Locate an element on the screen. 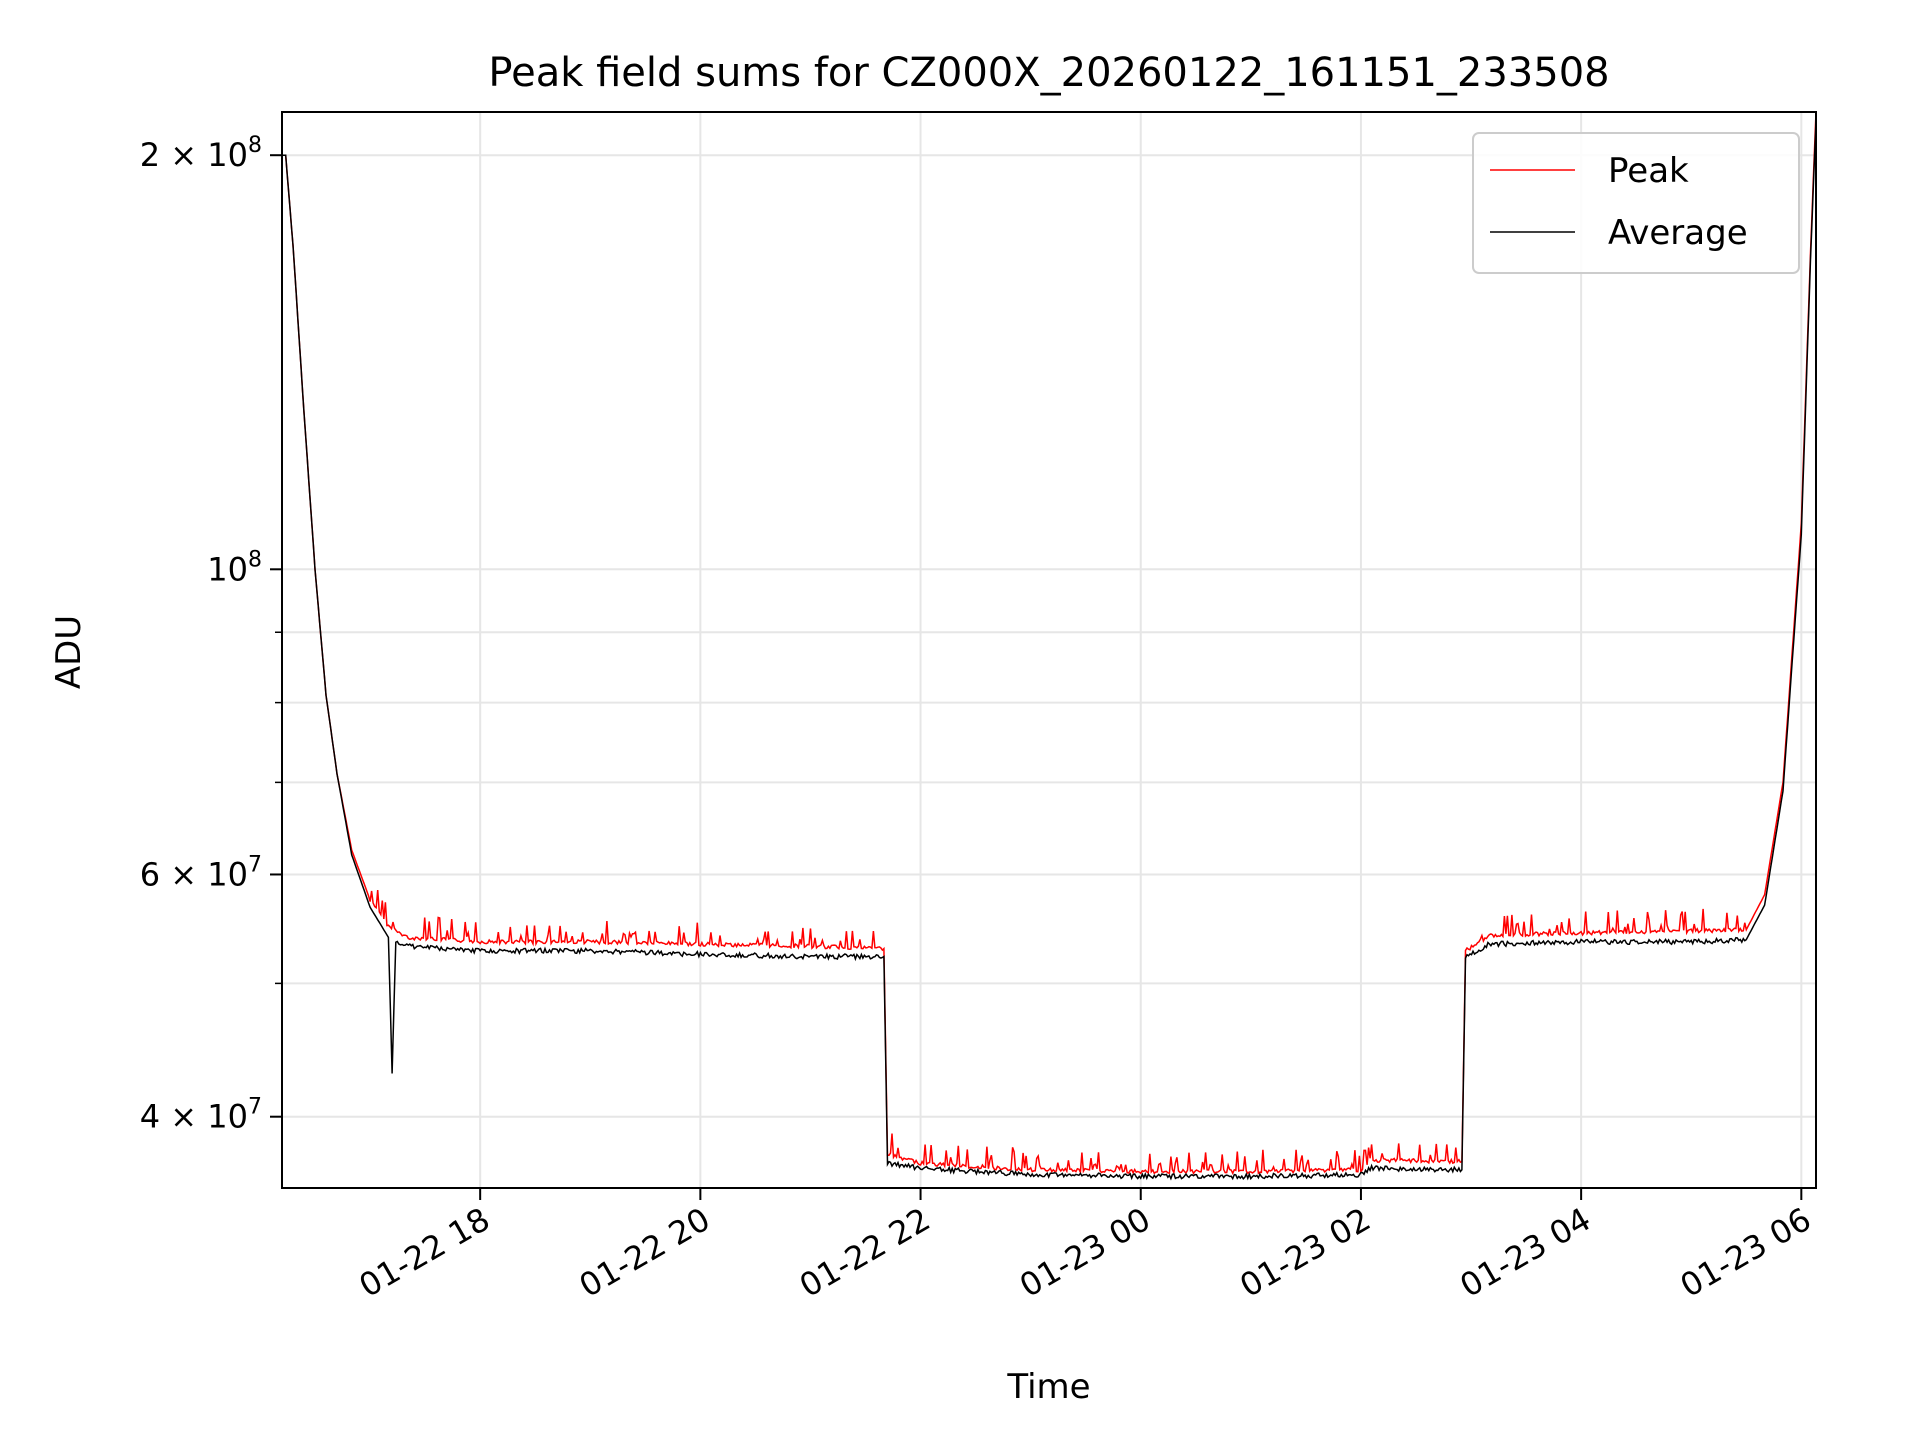  y-tick-label: 4 × 107 is located at coordinates (201, 1115).